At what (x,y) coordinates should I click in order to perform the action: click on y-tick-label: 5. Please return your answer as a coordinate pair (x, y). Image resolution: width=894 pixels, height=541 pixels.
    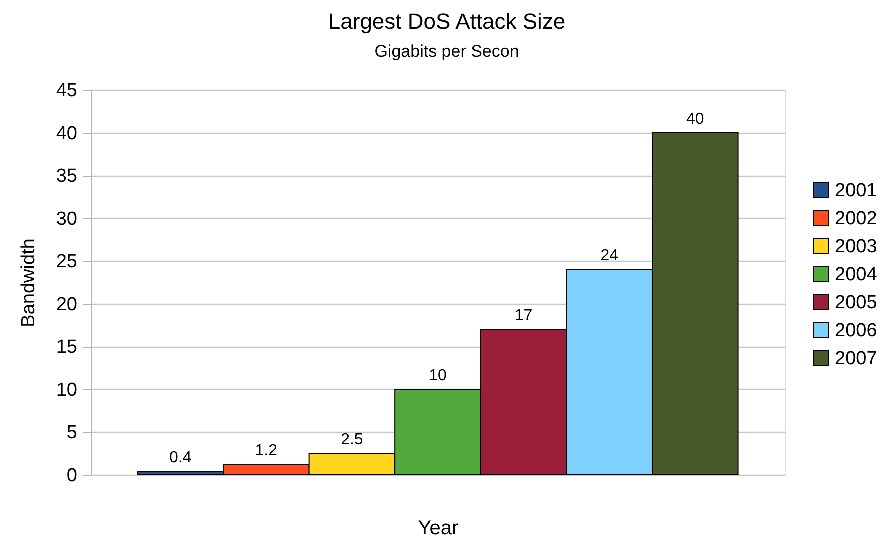
    Looking at the image, I should click on (72, 433).